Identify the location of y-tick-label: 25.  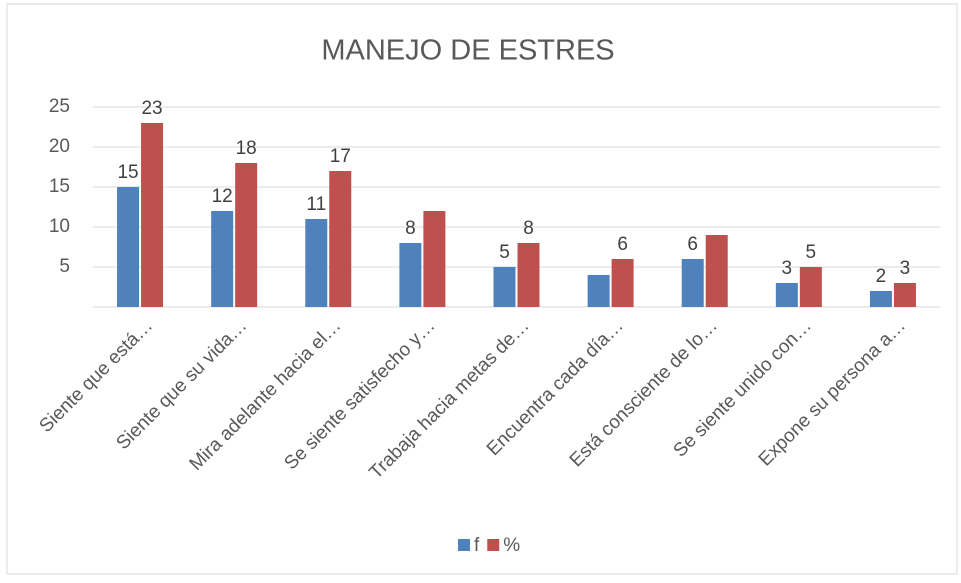
(59, 106).